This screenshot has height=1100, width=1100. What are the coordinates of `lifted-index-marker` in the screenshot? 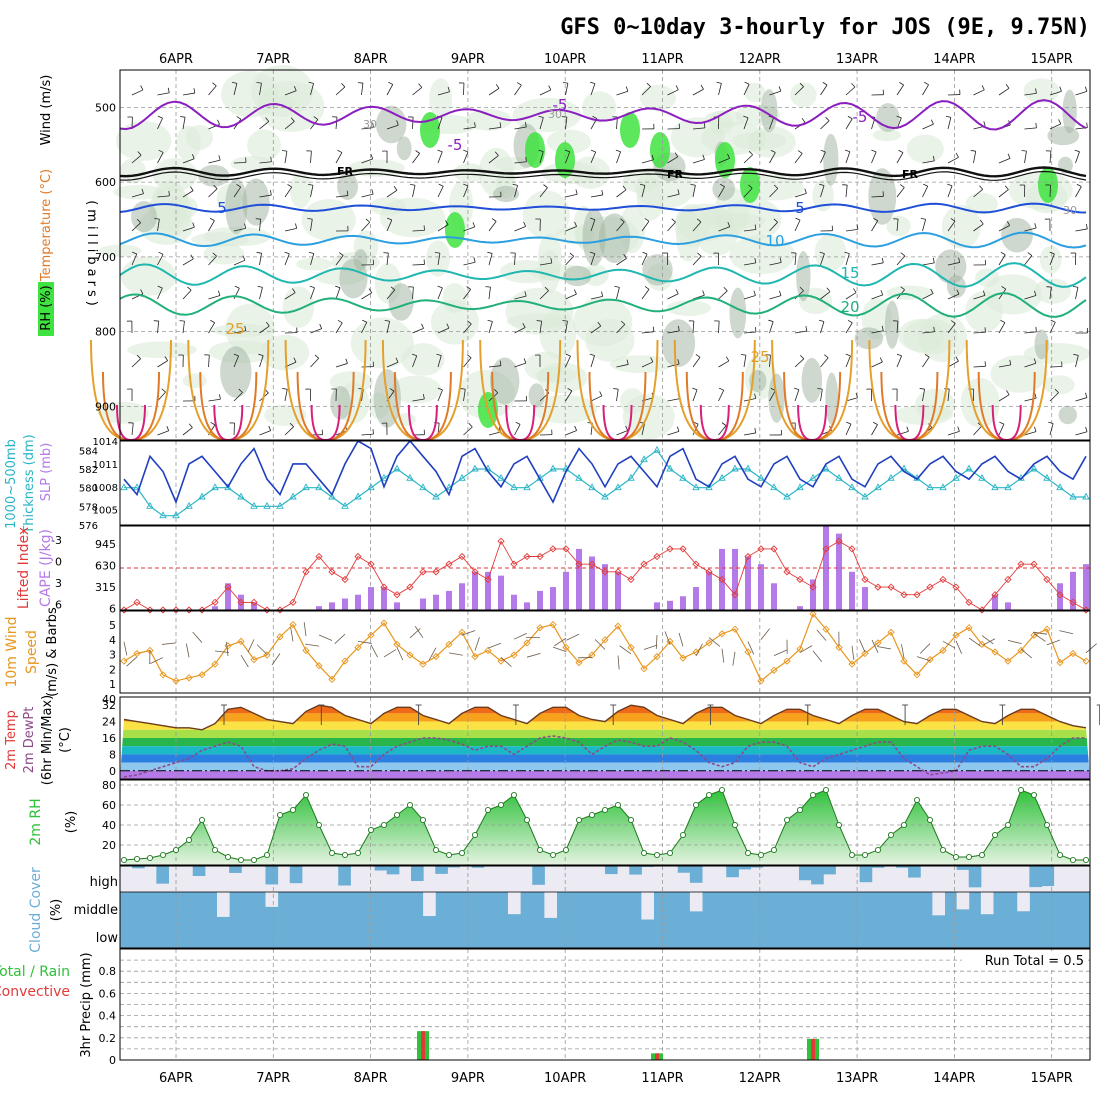 It's located at (761, 549).